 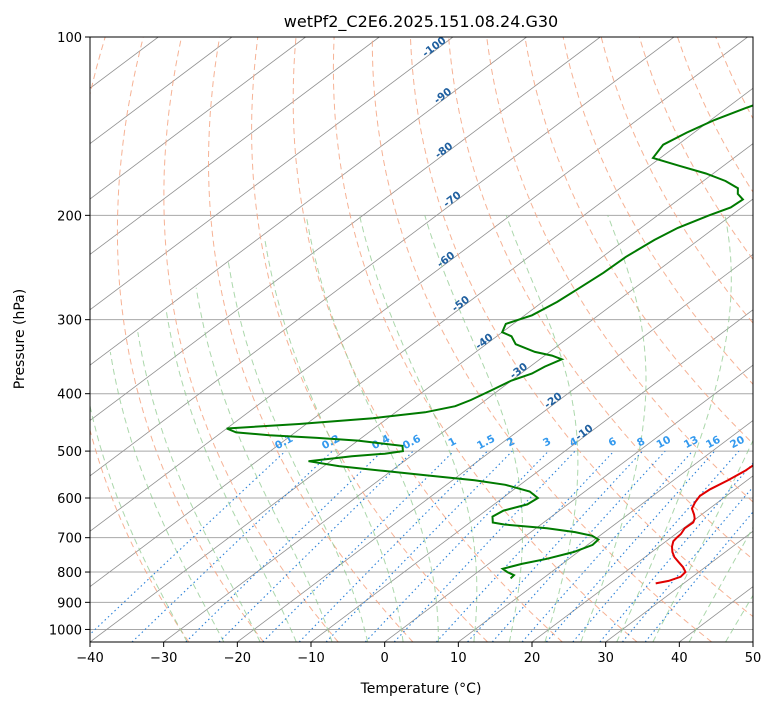 I want to click on mixing-ratio-label: 13, so click(x=691, y=442).